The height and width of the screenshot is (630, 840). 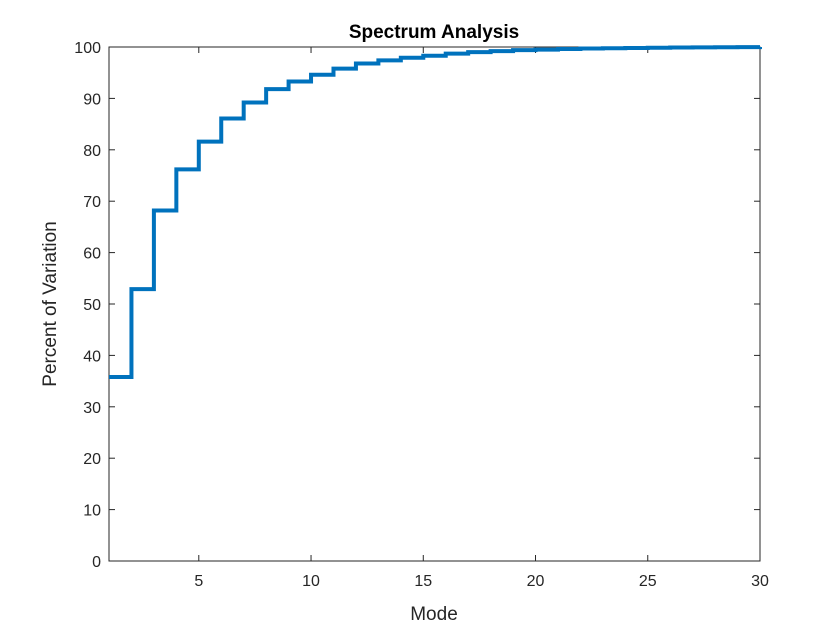 I want to click on x-tick-label: 10, so click(x=311, y=581).